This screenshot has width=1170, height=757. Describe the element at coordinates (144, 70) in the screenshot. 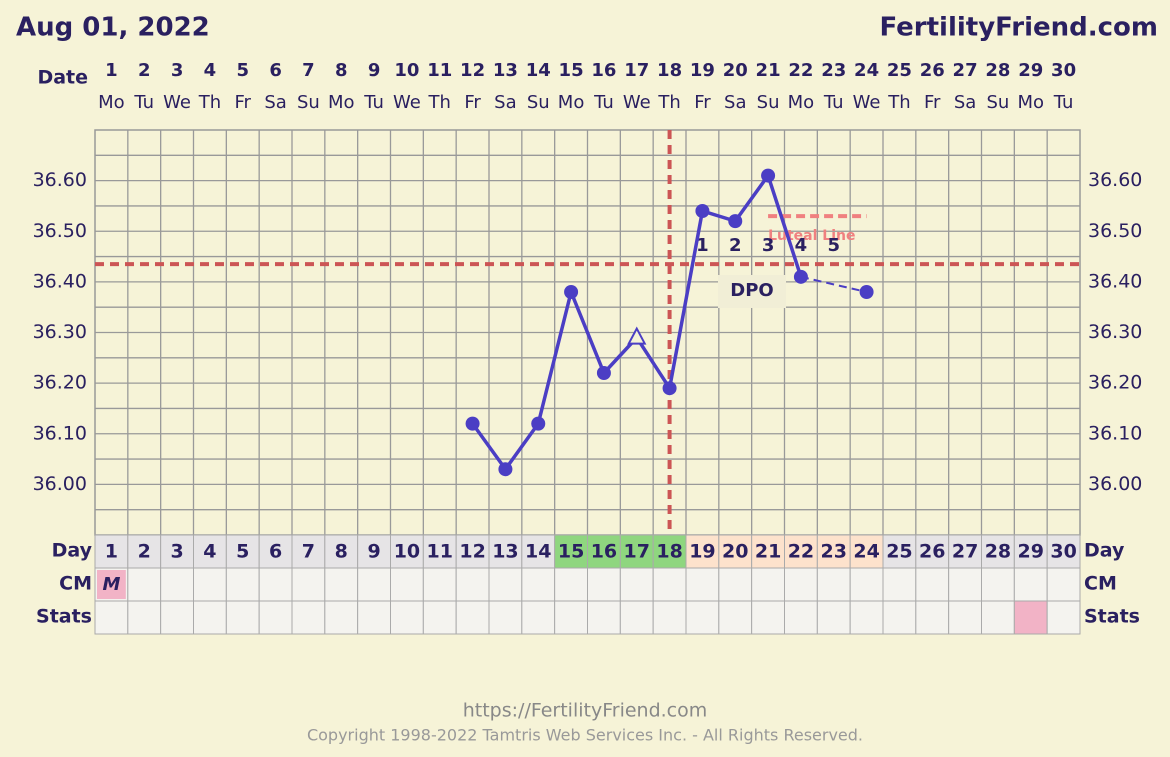

I see `date-number: 2` at that location.